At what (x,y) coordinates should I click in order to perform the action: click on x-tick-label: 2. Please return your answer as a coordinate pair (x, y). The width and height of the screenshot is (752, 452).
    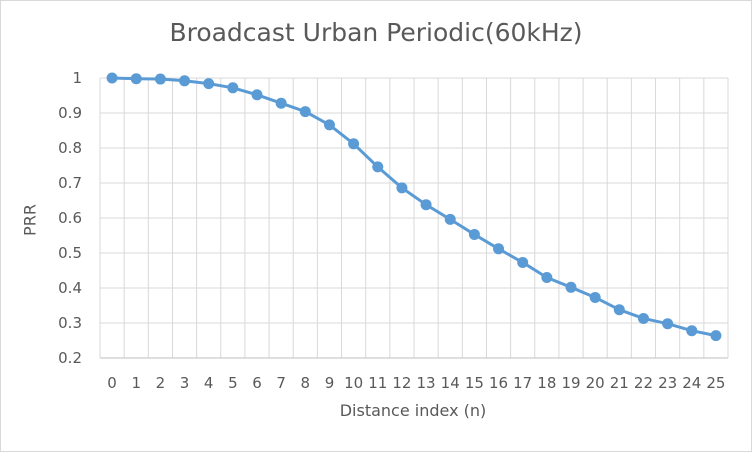
    Looking at the image, I should click on (161, 383).